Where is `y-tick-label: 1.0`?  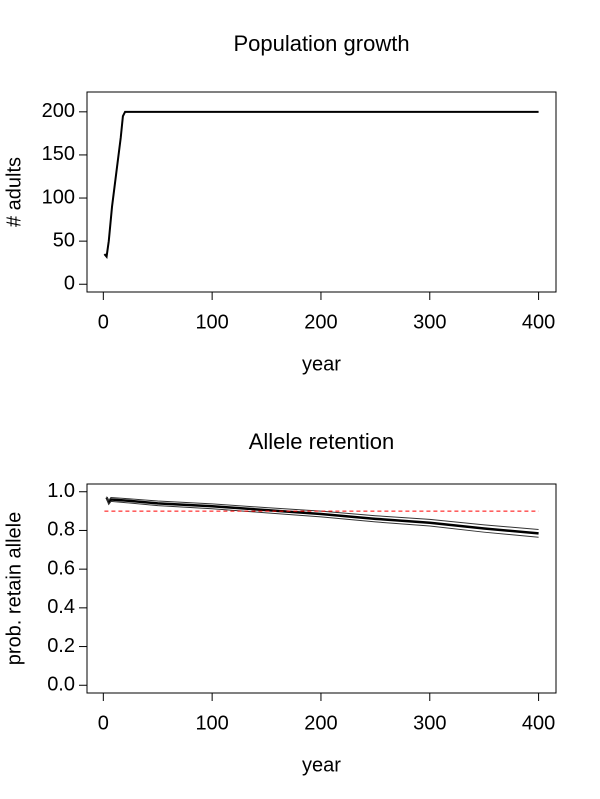
y-tick-label: 1.0 is located at coordinates (61, 491).